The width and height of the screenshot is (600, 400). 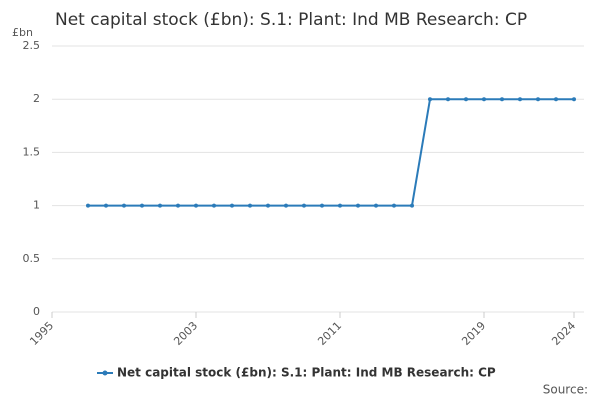 I want to click on x-tick-label: 2019, so click(x=473, y=333).